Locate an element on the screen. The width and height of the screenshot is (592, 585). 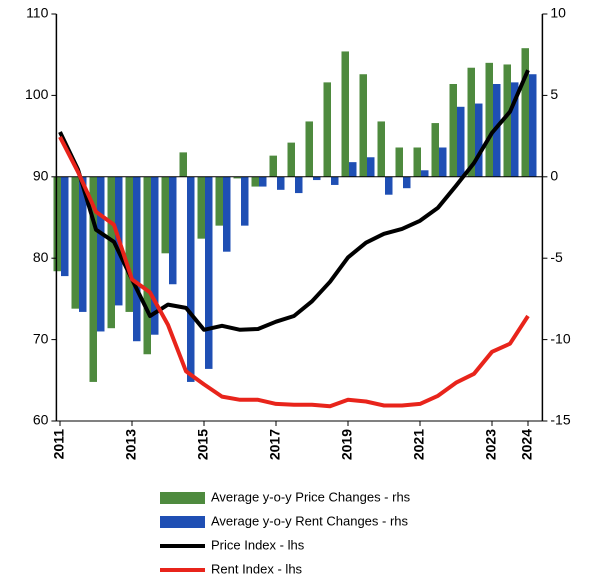
y2-tick-label: 5 is located at coordinates (554, 94).